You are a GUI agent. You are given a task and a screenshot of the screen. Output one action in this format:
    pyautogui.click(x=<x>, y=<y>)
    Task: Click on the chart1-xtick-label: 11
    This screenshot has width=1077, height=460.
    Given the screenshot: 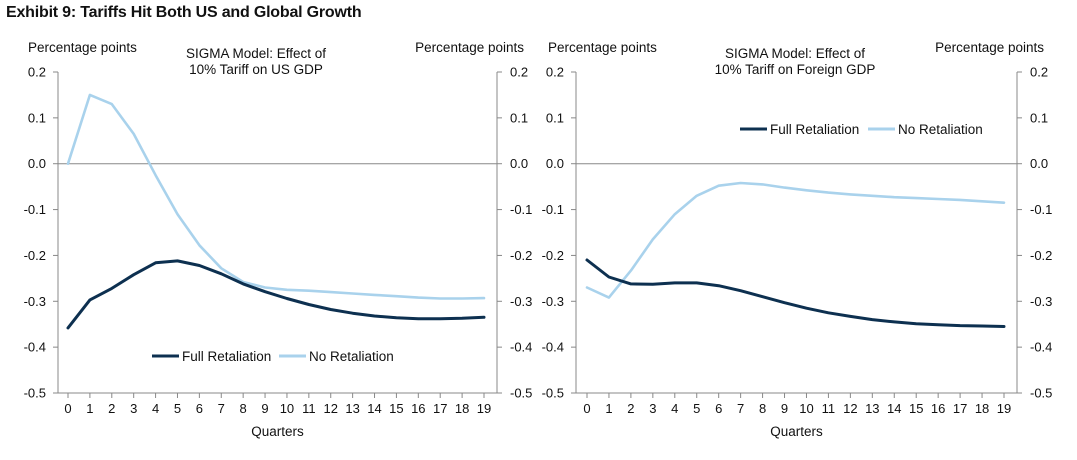 What is the action you would take?
    pyautogui.click(x=309, y=408)
    